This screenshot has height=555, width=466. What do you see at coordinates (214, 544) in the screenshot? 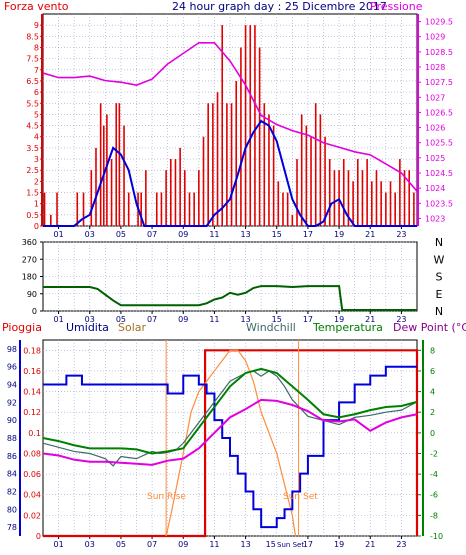
I see `p3-hour-tick: 11` at bounding box center [214, 544].